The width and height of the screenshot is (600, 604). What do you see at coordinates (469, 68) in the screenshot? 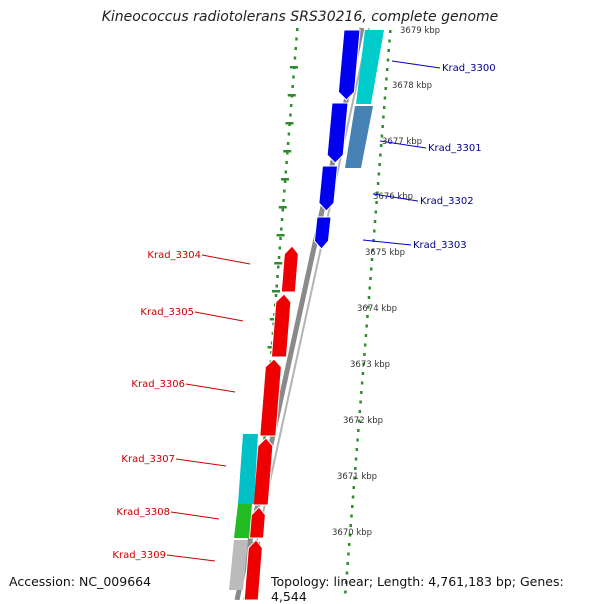
I see `forward-gene-label: Krad_3300` at bounding box center [469, 68].